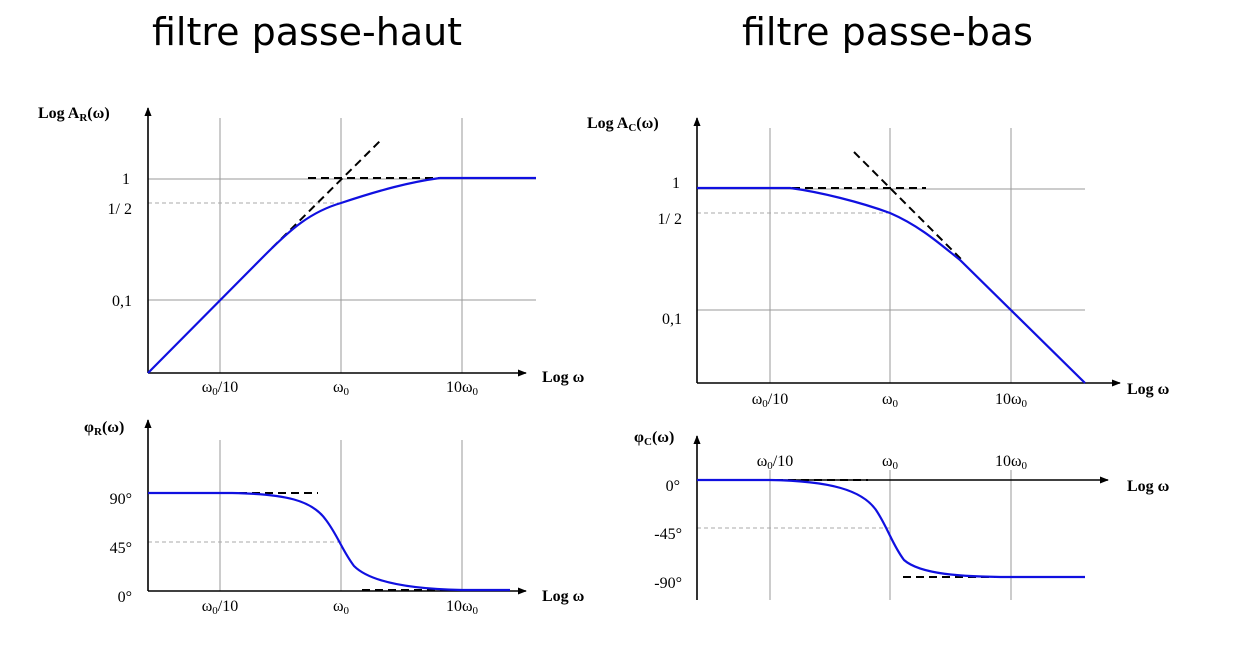 The width and height of the screenshot is (1239, 645). I want to click on y-tick-label: -45°, so click(668, 534).